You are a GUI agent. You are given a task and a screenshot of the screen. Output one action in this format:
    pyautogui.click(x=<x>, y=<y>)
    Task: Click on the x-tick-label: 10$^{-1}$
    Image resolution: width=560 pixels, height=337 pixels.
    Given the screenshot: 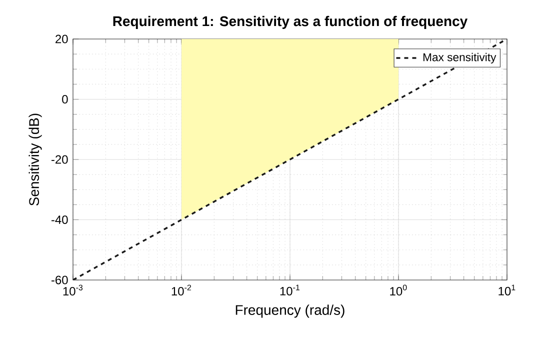 What is the action you would take?
    pyautogui.click(x=290, y=290)
    